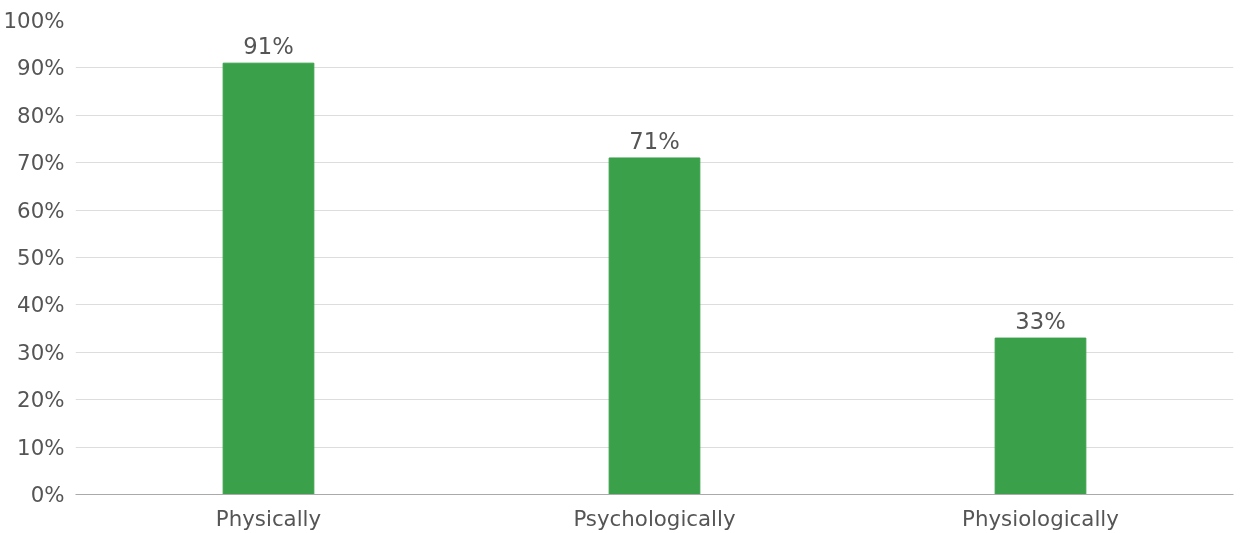  What do you see at coordinates (268, 518) in the screenshot?
I see `x-tick-label: Physically` at bounding box center [268, 518].